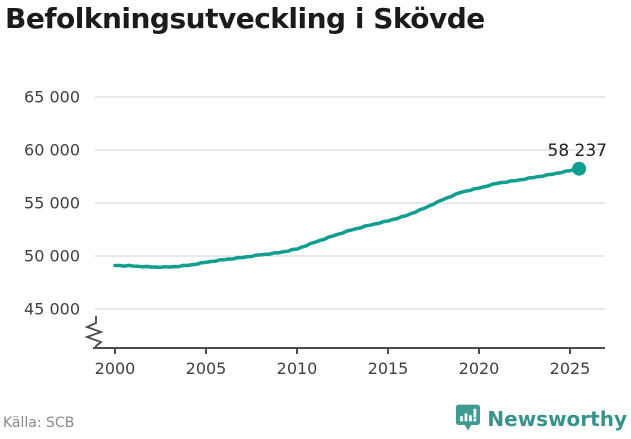 Image resolution: width=631 pixels, height=439 pixels. What do you see at coordinates (479, 368) in the screenshot?
I see `x-tick-label: 2020` at bounding box center [479, 368].